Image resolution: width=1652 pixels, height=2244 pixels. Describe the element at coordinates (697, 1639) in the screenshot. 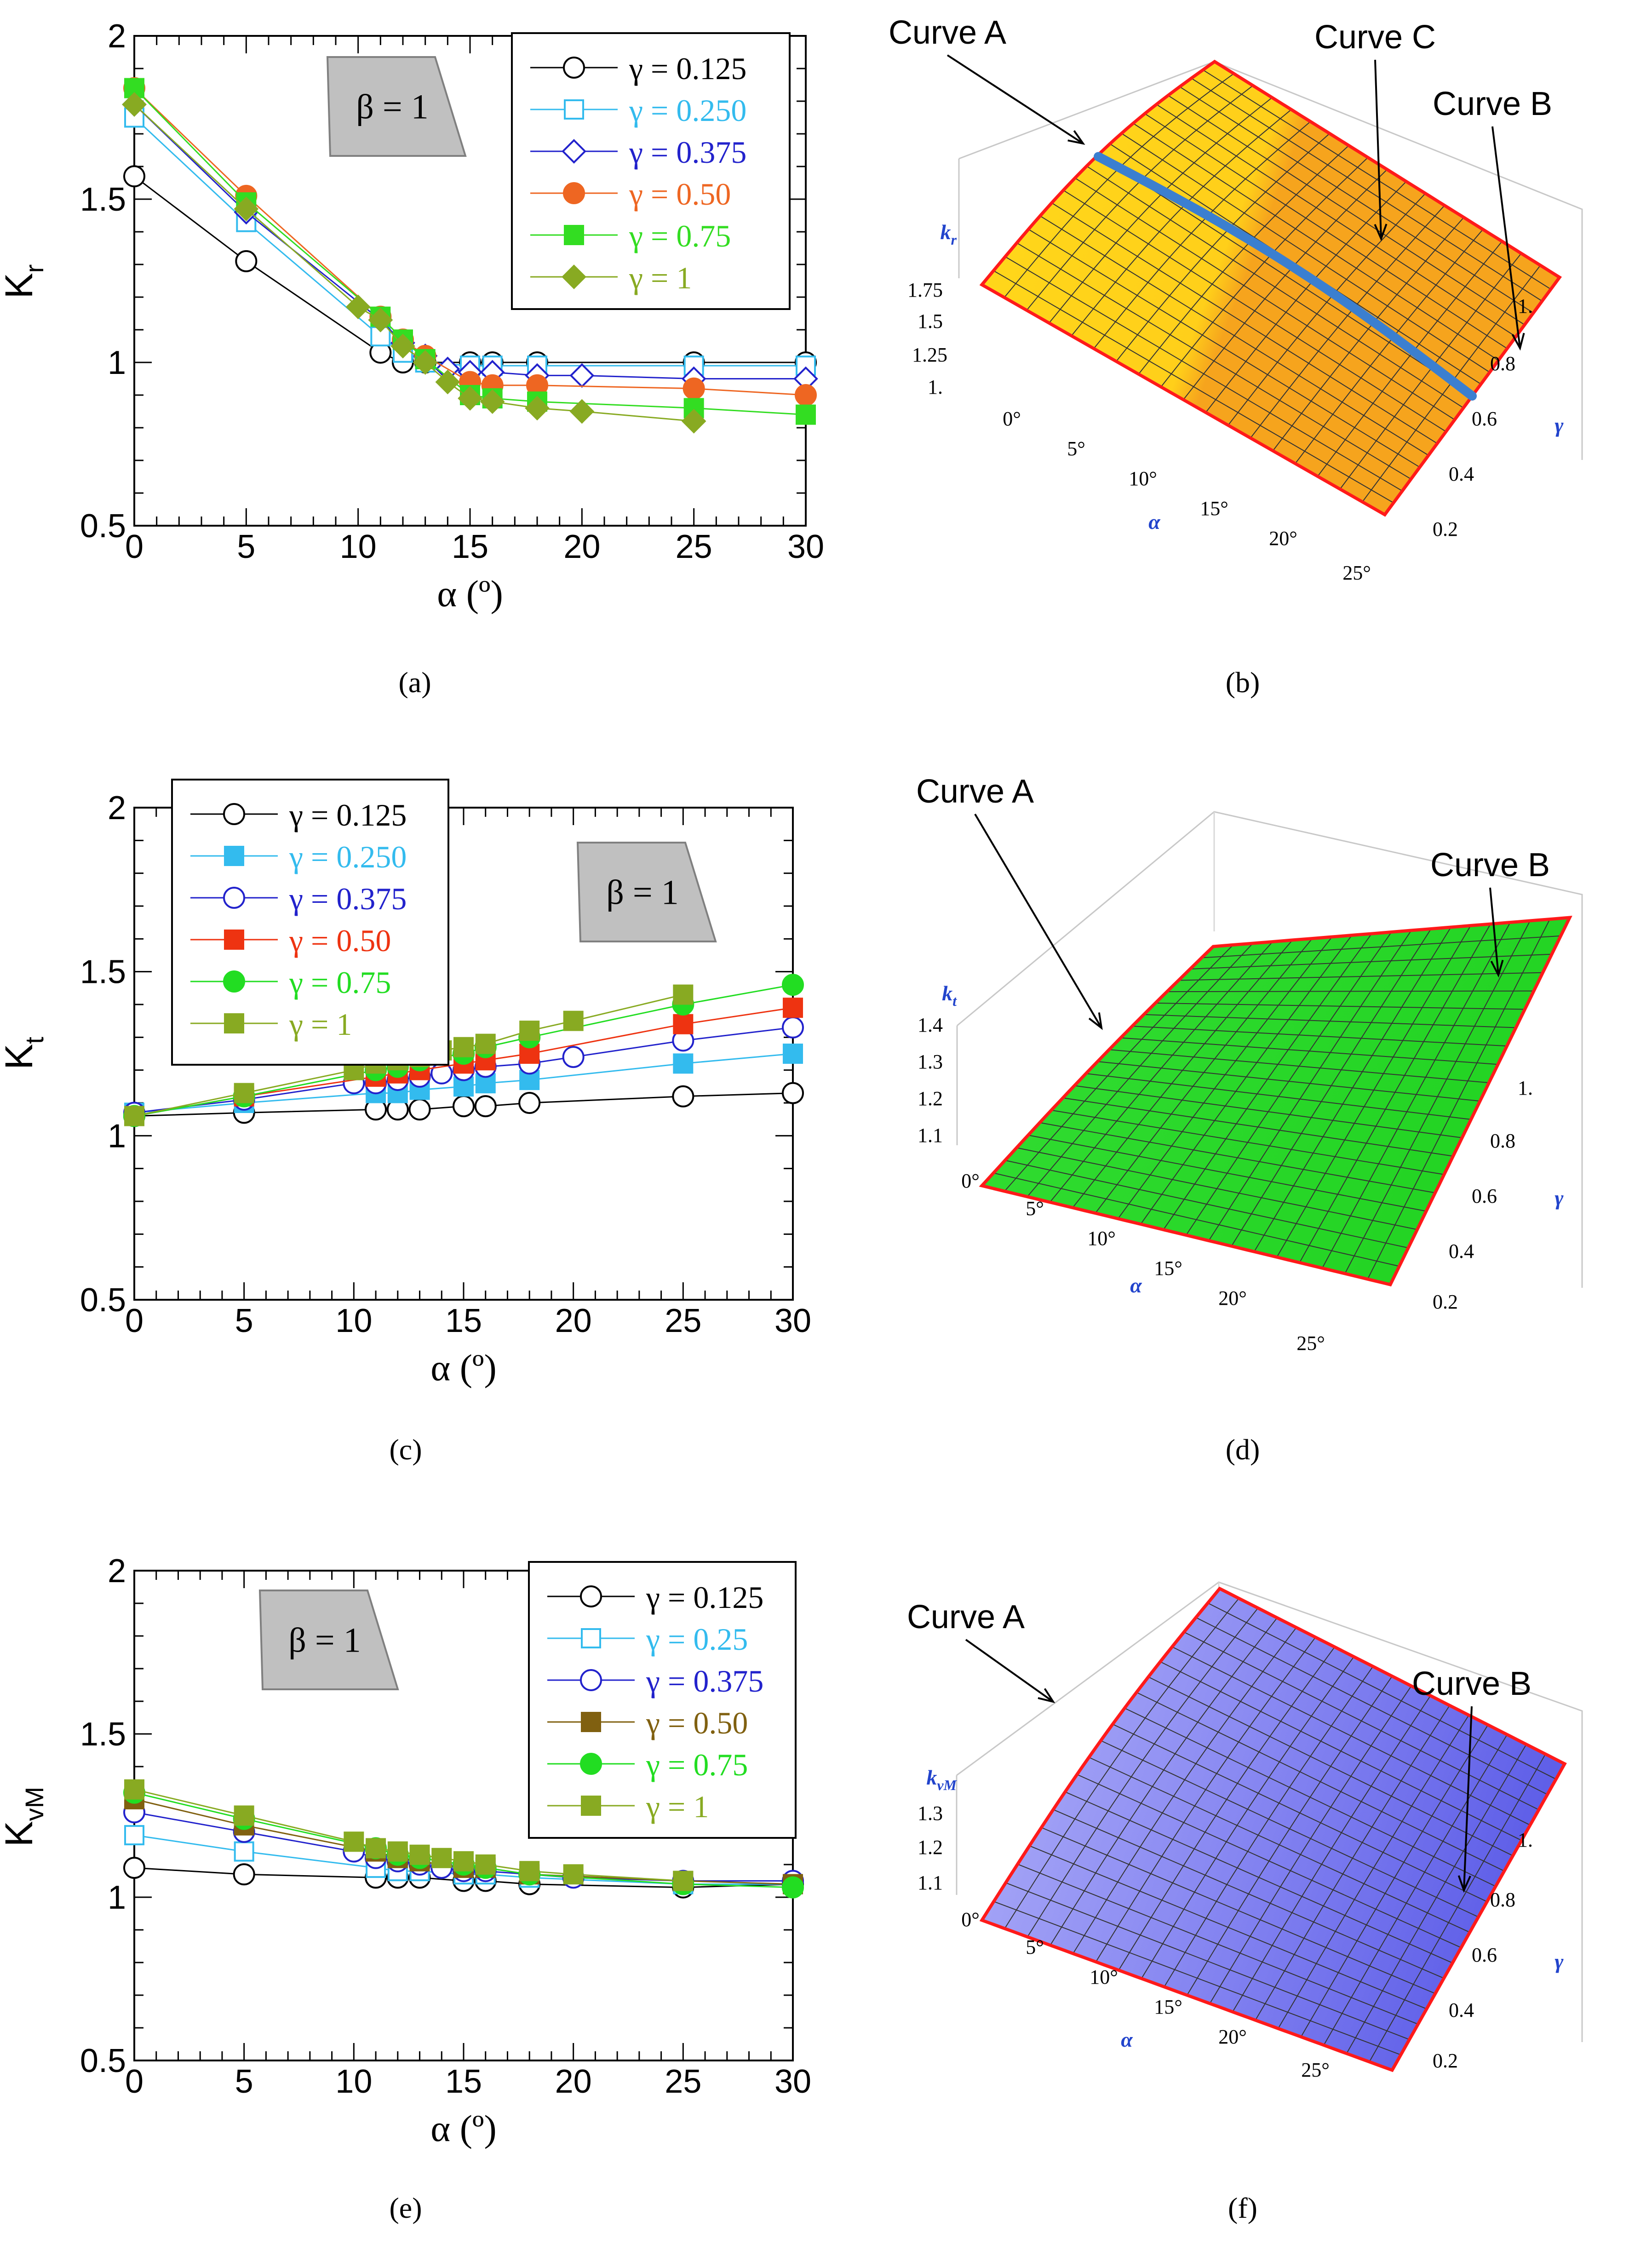

I see `legend-label: γ = 0.25` at that location.